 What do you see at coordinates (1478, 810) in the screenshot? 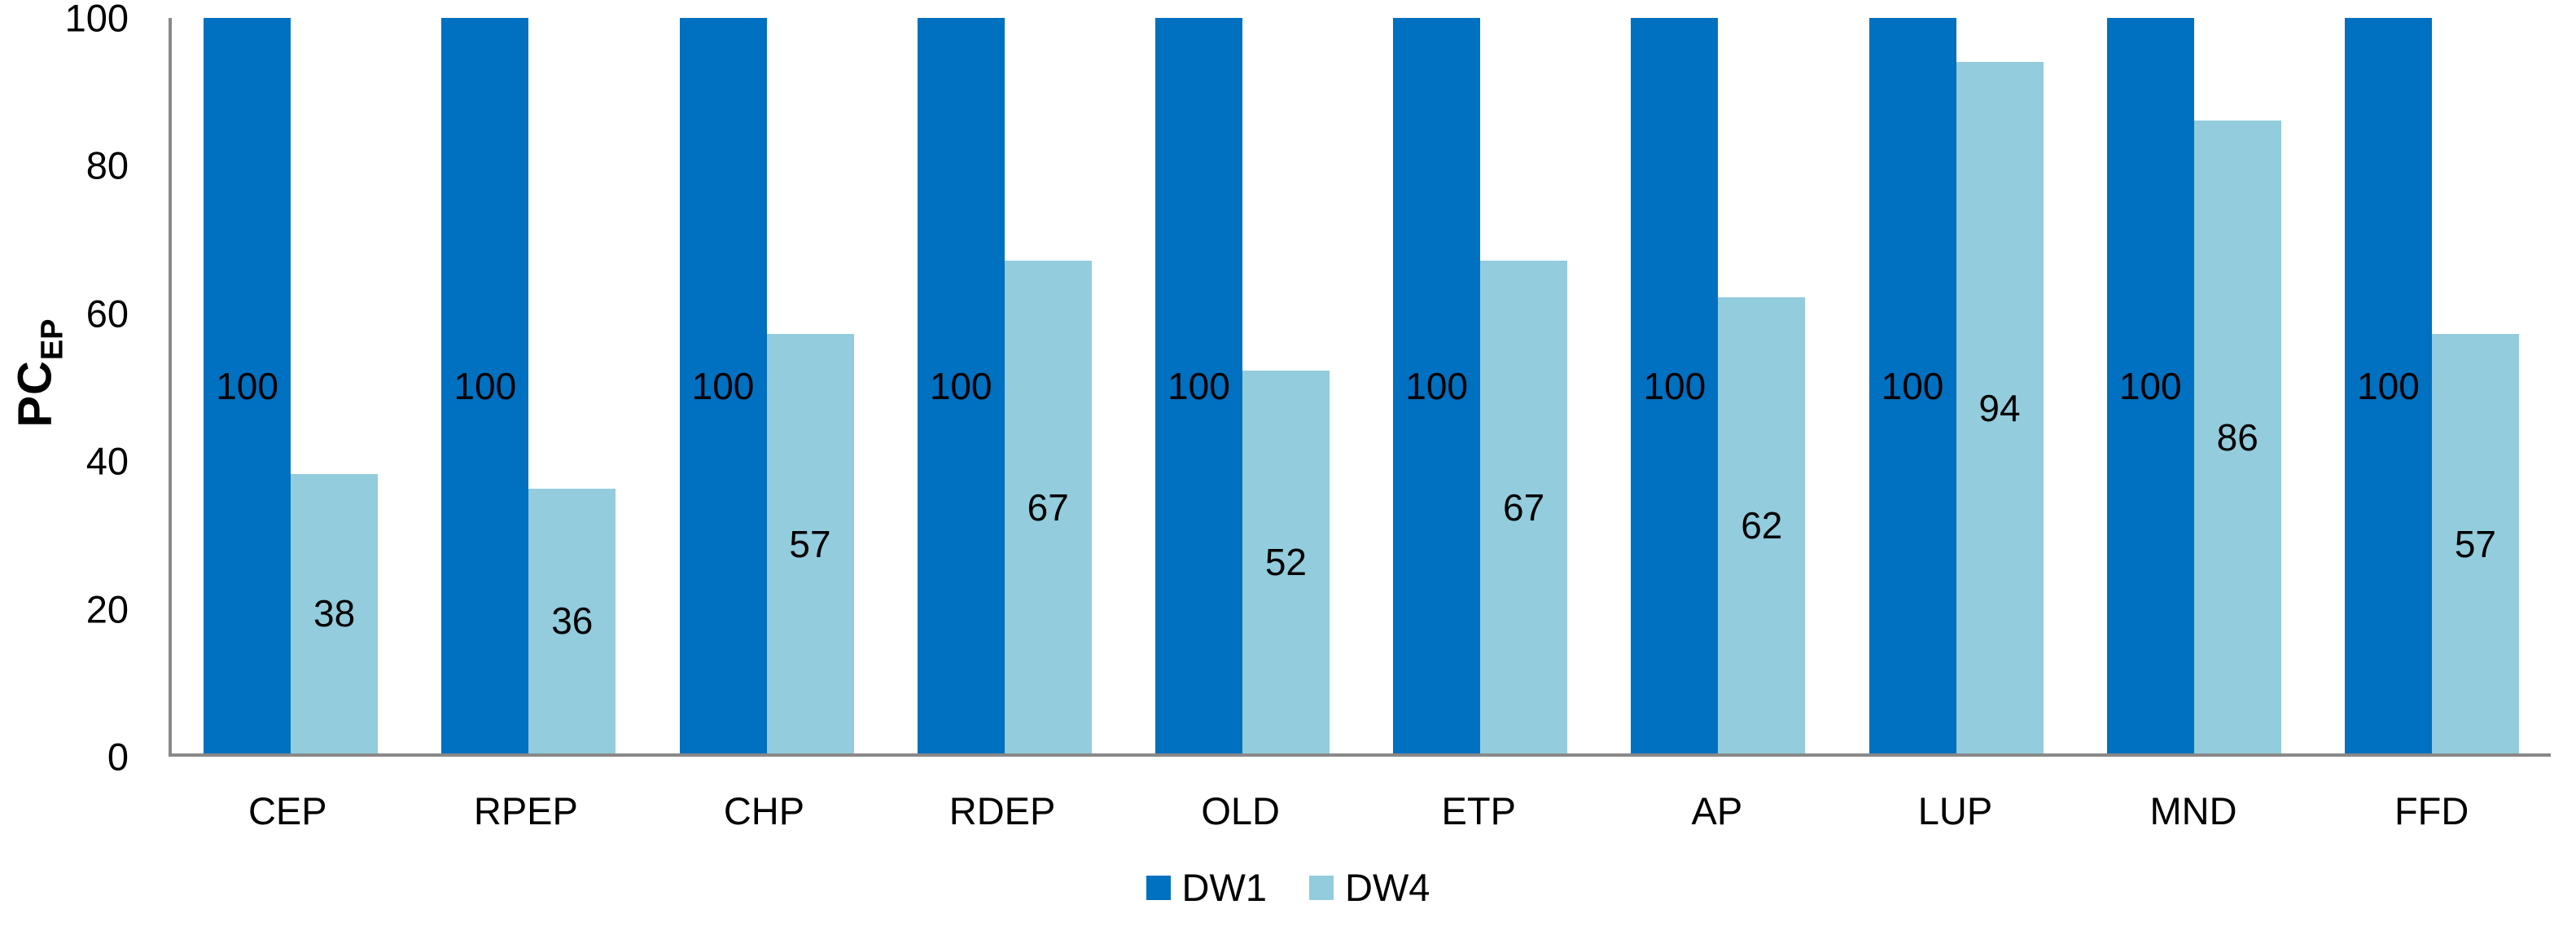
I see `x-tick-label-etp: ETP` at bounding box center [1478, 810].